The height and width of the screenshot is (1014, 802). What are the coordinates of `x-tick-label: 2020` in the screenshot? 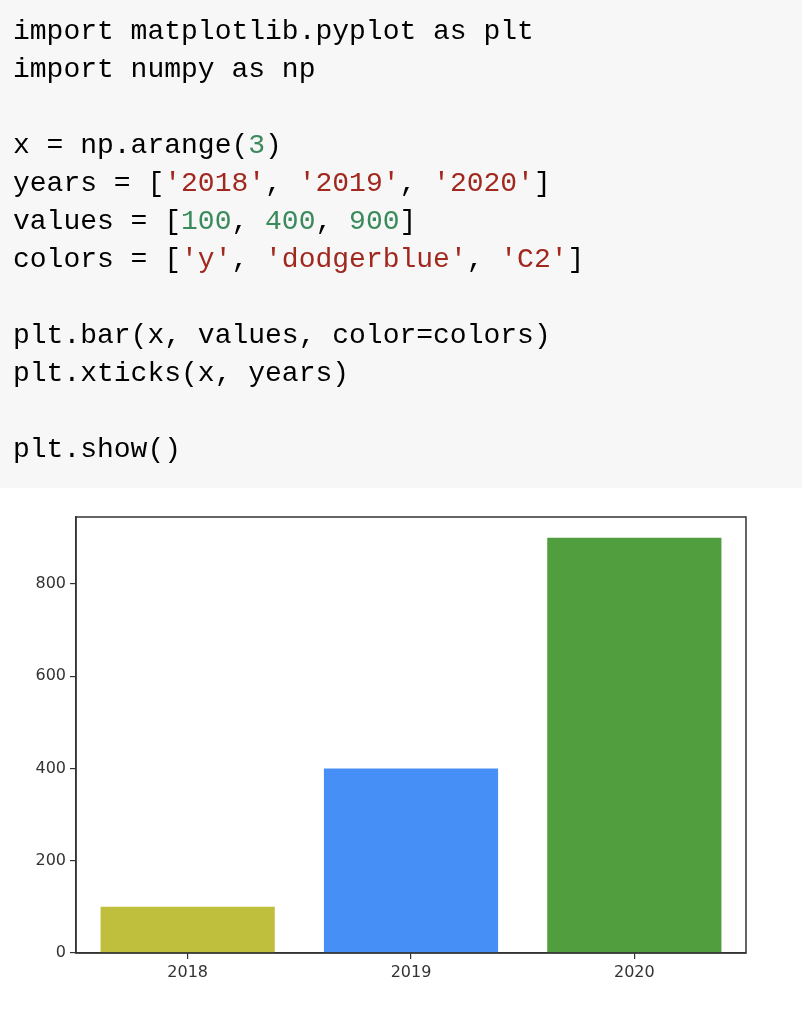 It's located at (634, 971).